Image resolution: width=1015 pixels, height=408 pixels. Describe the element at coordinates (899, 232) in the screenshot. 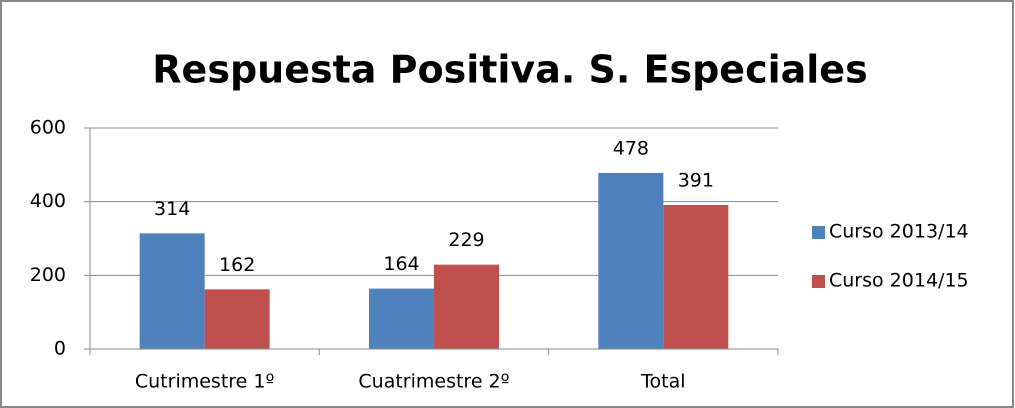

I see `legend-label: Curso 2013/14` at that location.